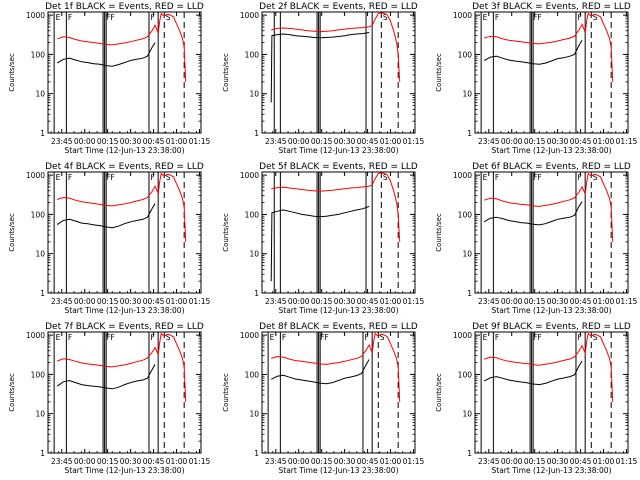  What do you see at coordinates (551, 167) in the screenshot?
I see `panel-title: Det 6f BLACK = Events, RED = LLD` at bounding box center [551, 167].